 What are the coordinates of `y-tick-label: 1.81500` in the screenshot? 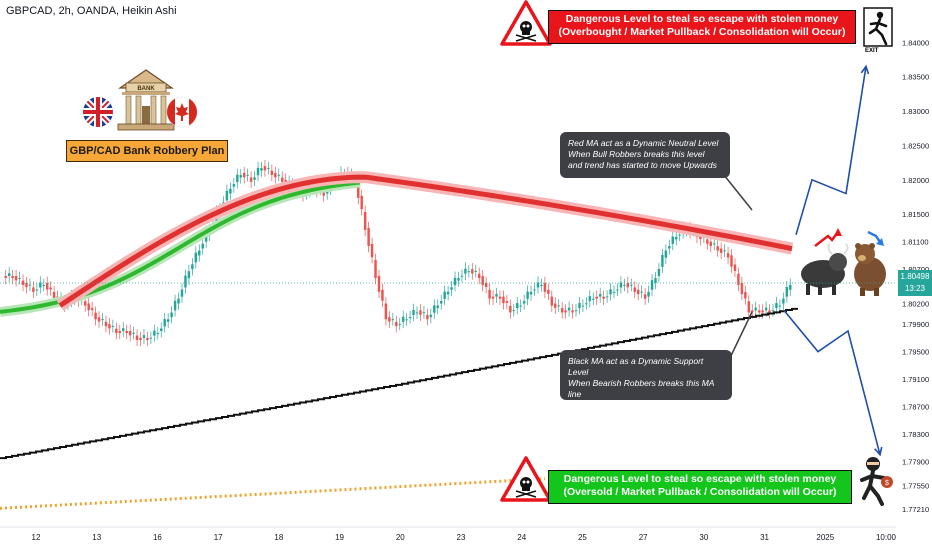 It's located at (915, 214).